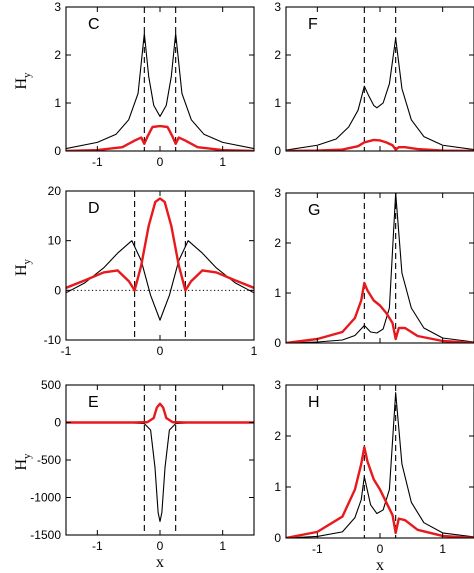  What do you see at coordinates (314, 402) in the screenshot?
I see `panel-letter: H` at bounding box center [314, 402].